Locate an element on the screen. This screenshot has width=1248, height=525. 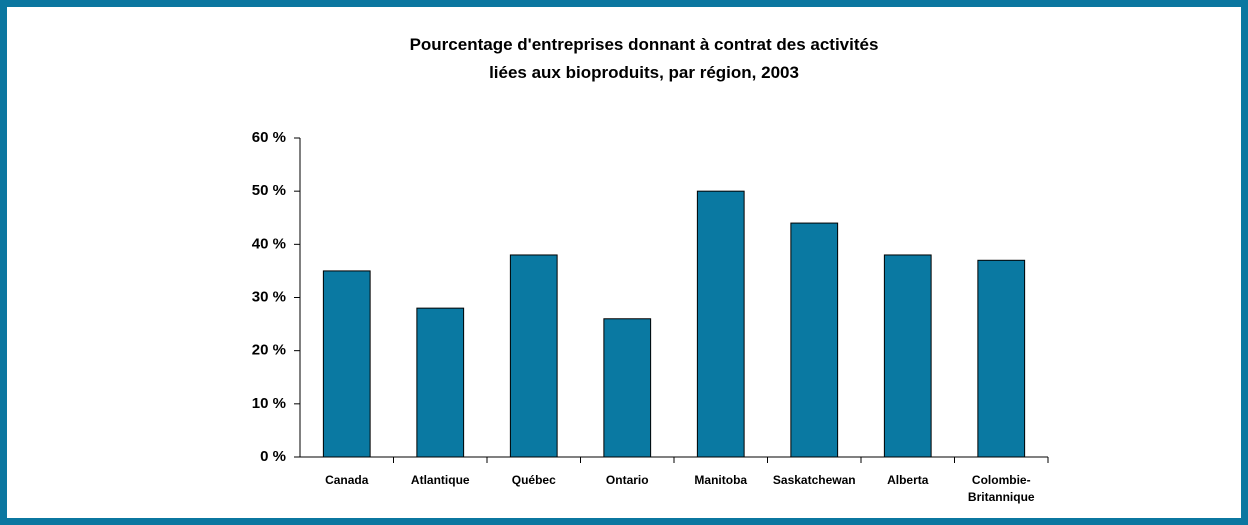
y-tick-label: 60 % is located at coordinates (269, 137).